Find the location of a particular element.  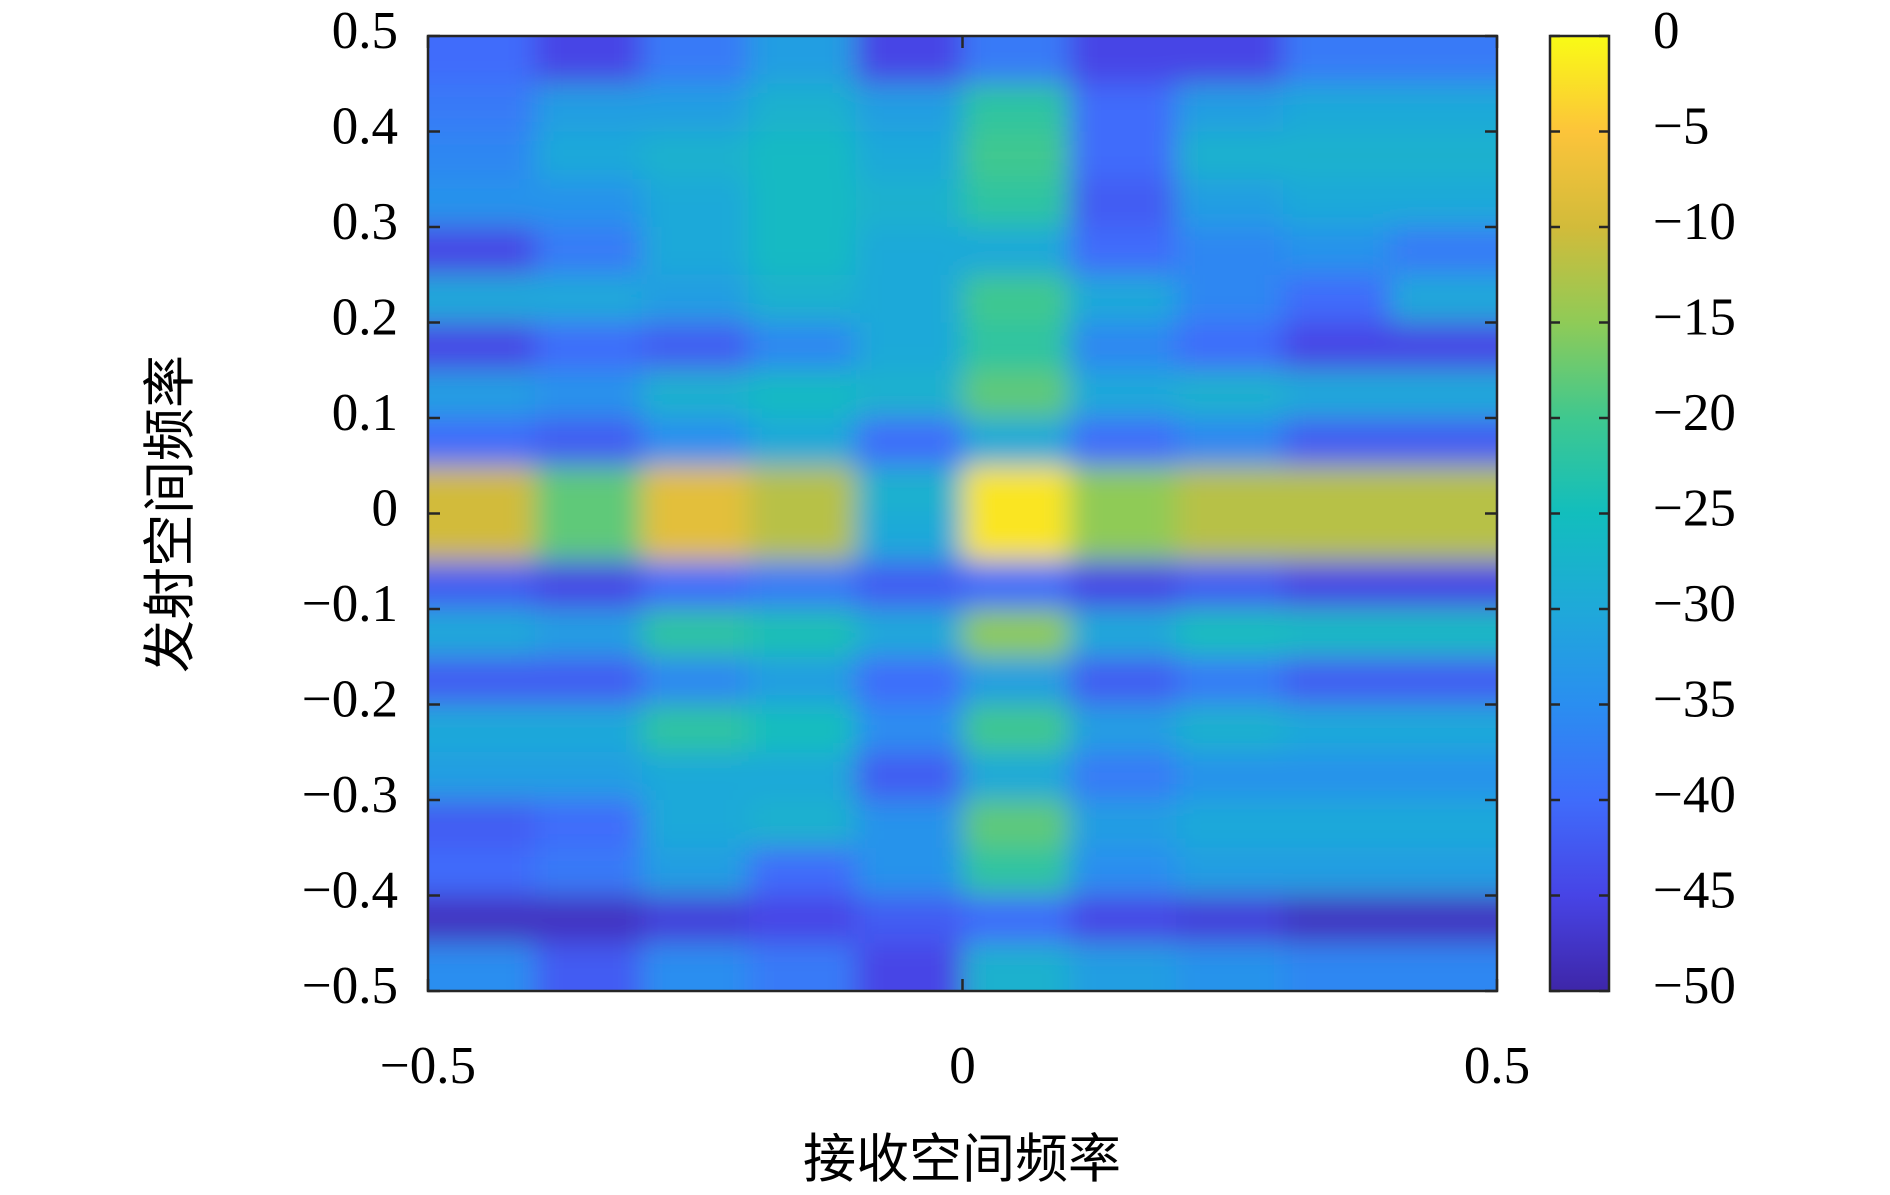

y-tick-label: 0.5 is located at coordinates (365, 31).